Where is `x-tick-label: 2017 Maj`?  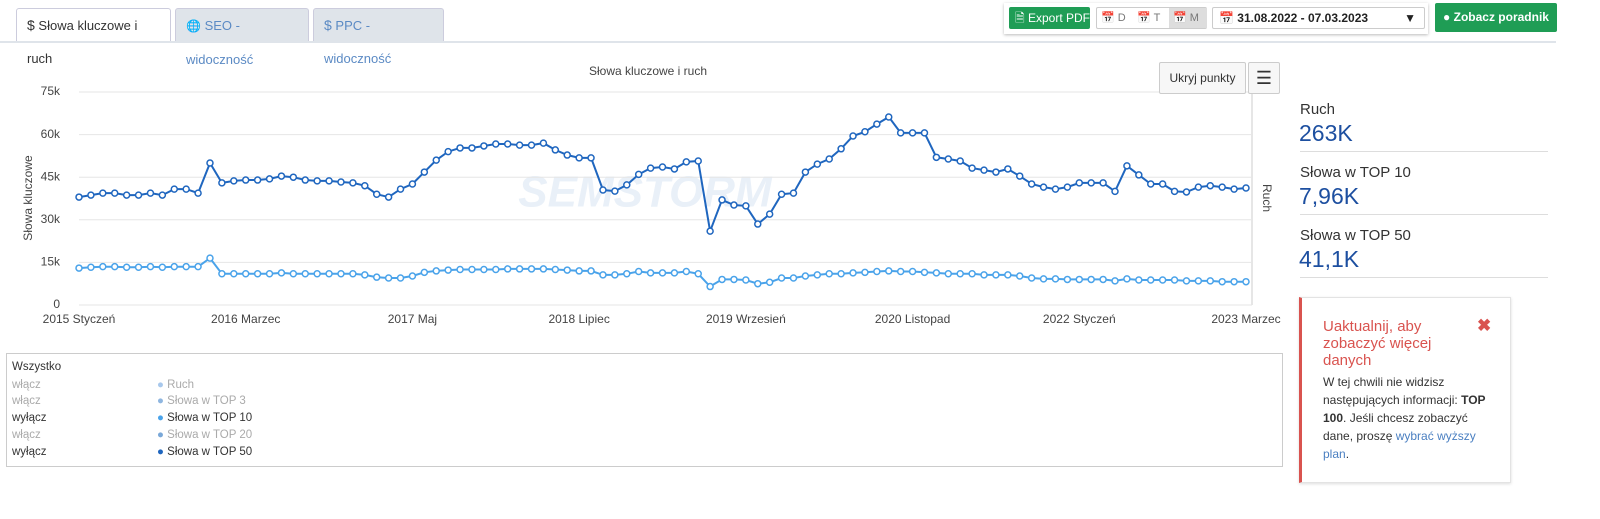 x-tick-label: 2017 Maj is located at coordinates (412, 319).